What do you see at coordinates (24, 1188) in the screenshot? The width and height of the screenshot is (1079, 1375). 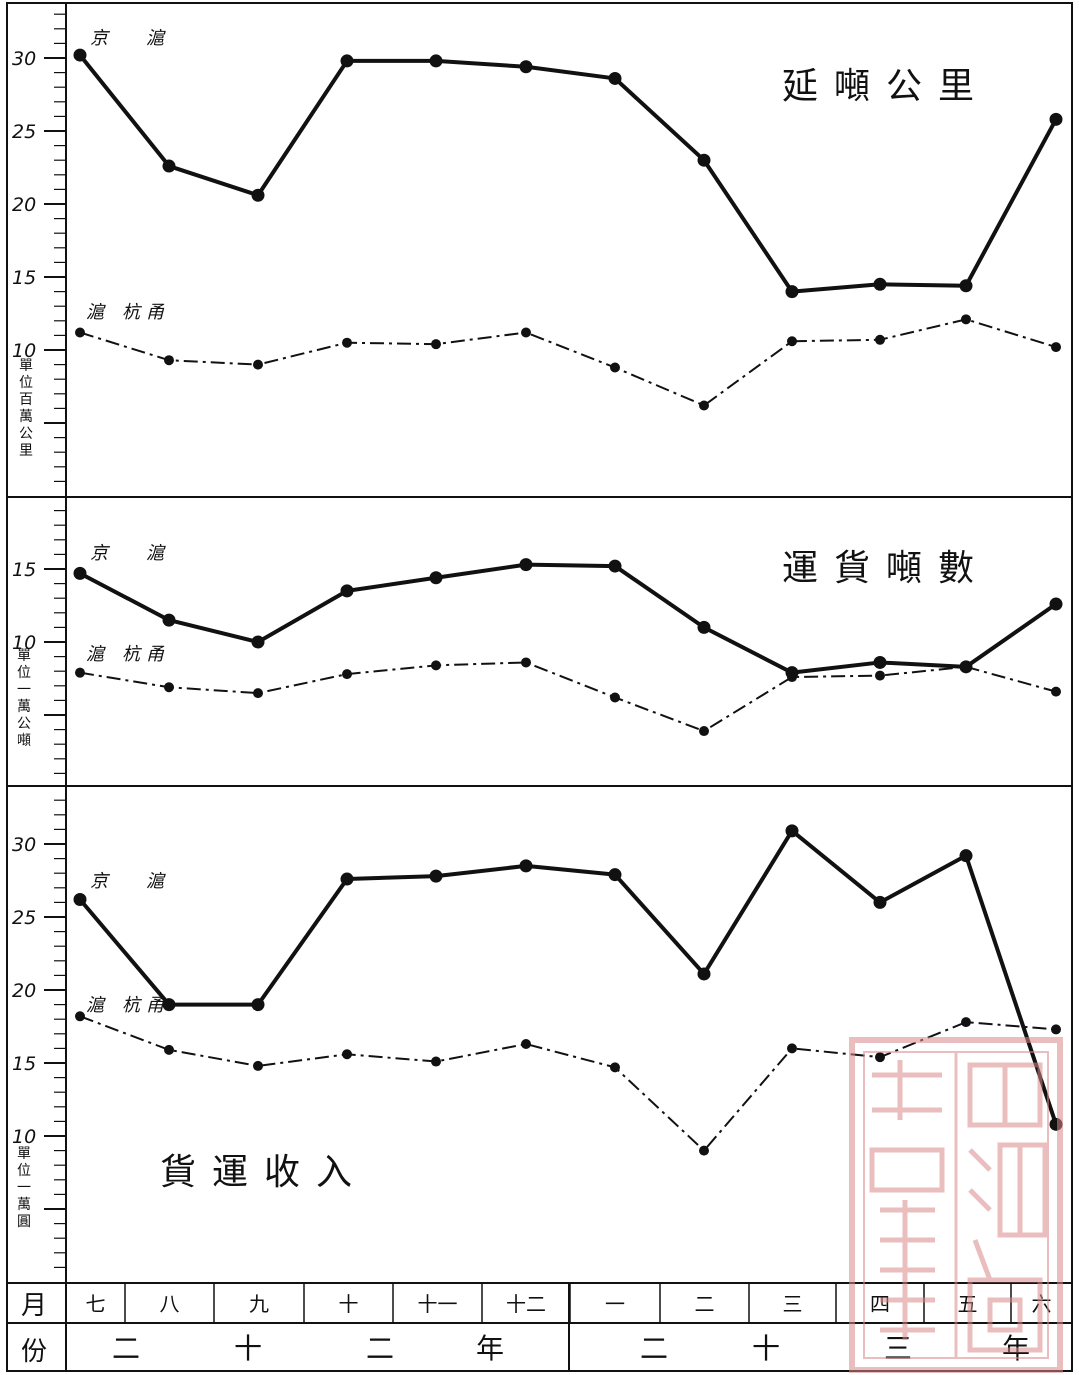 I see `y-unit-label-char: 一` at bounding box center [24, 1188].